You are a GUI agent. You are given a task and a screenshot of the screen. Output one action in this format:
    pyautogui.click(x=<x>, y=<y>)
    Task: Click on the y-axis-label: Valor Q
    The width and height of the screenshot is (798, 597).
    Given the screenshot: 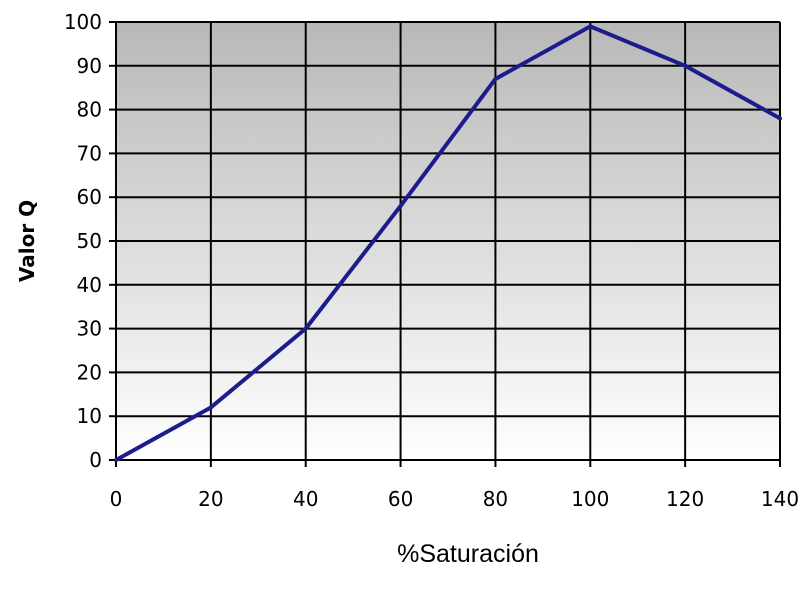 What is the action you would take?
    pyautogui.click(x=27, y=241)
    